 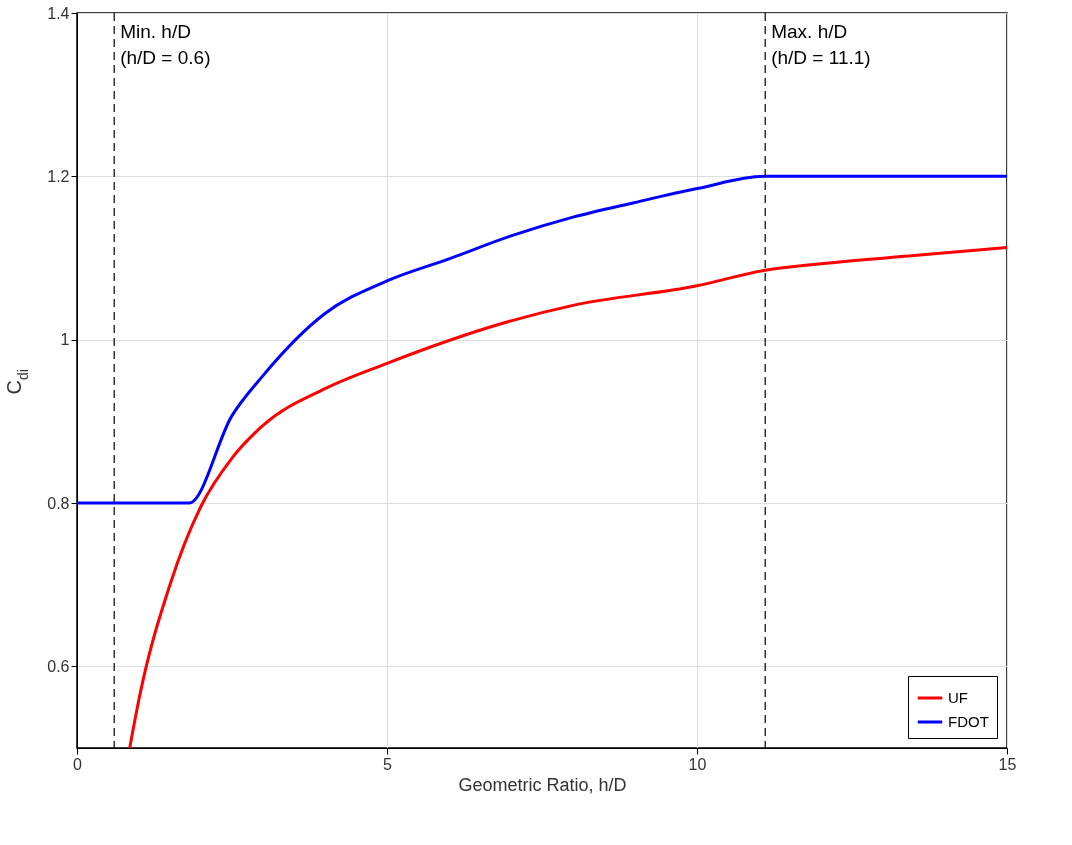 What do you see at coordinates (17, 382) in the screenshot?
I see `y-axis-title: Cdi` at bounding box center [17, 382].